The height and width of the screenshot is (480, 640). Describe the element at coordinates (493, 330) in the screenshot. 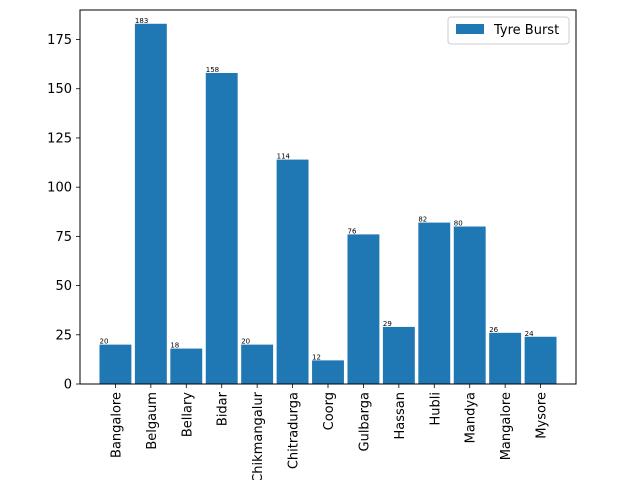

I see `value-label-mangalore: 26` at that location.